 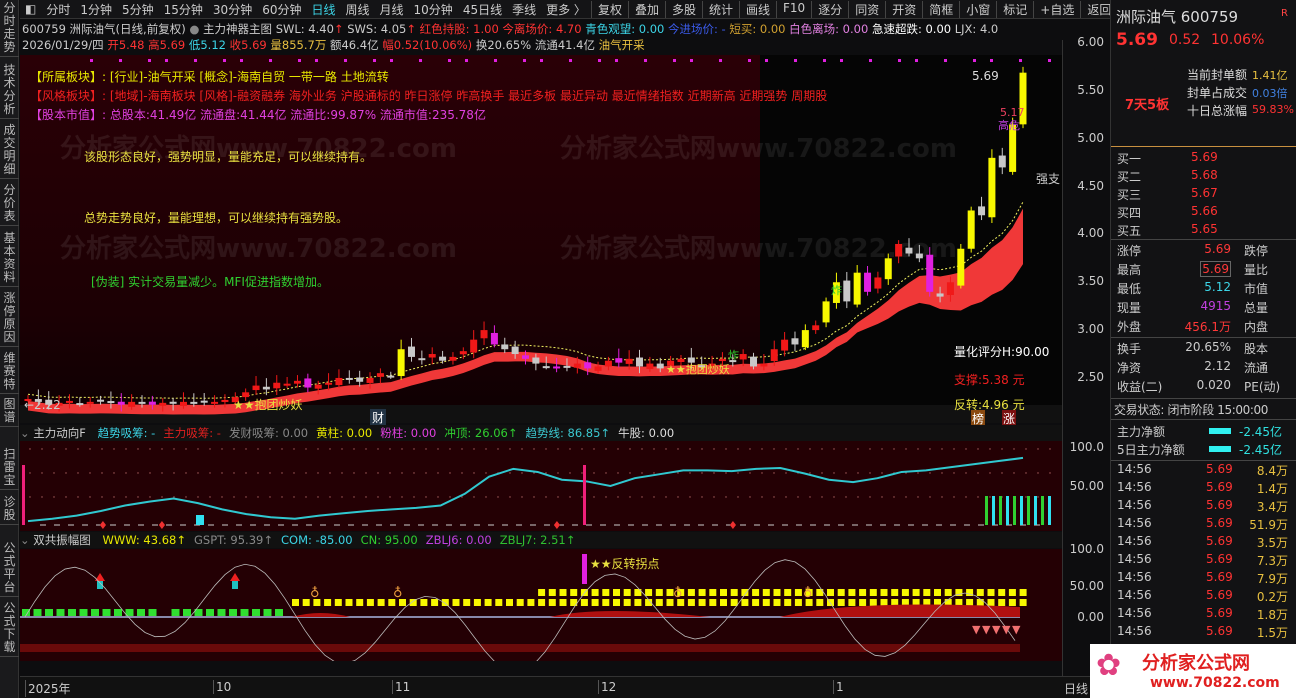 What do you see at coordinates (59, 433) in the screenshot?
I see `panel1-title: 主力动向F` at bounding box center [59, 433].